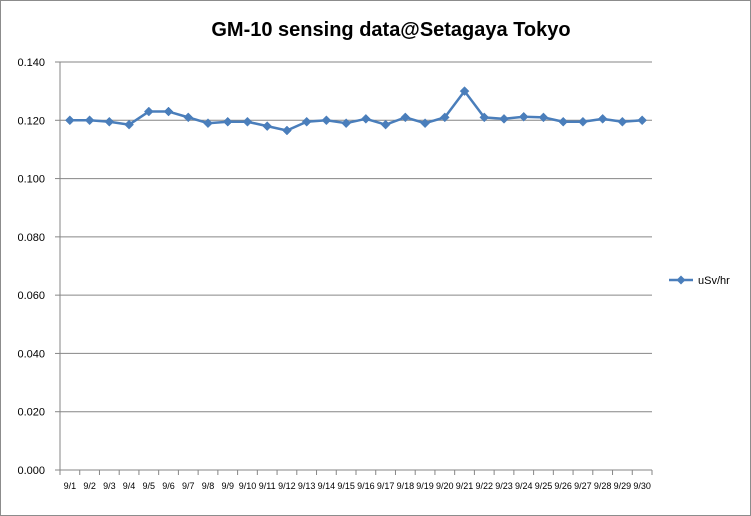 The width and height of the screenshot is (751, 516). I want to click on x-tick-label: 9/25, so click(544, 486).